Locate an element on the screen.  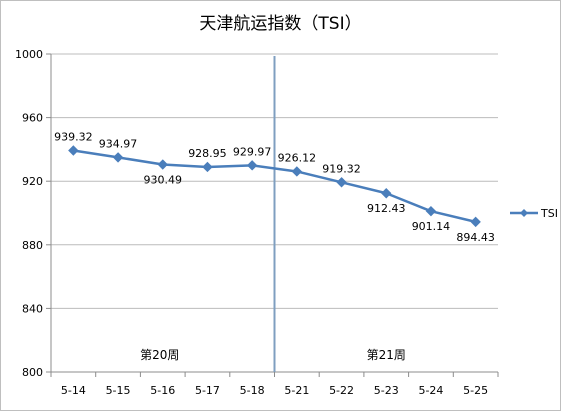
data-label: 929.97 is located at coordinates (252, 151).